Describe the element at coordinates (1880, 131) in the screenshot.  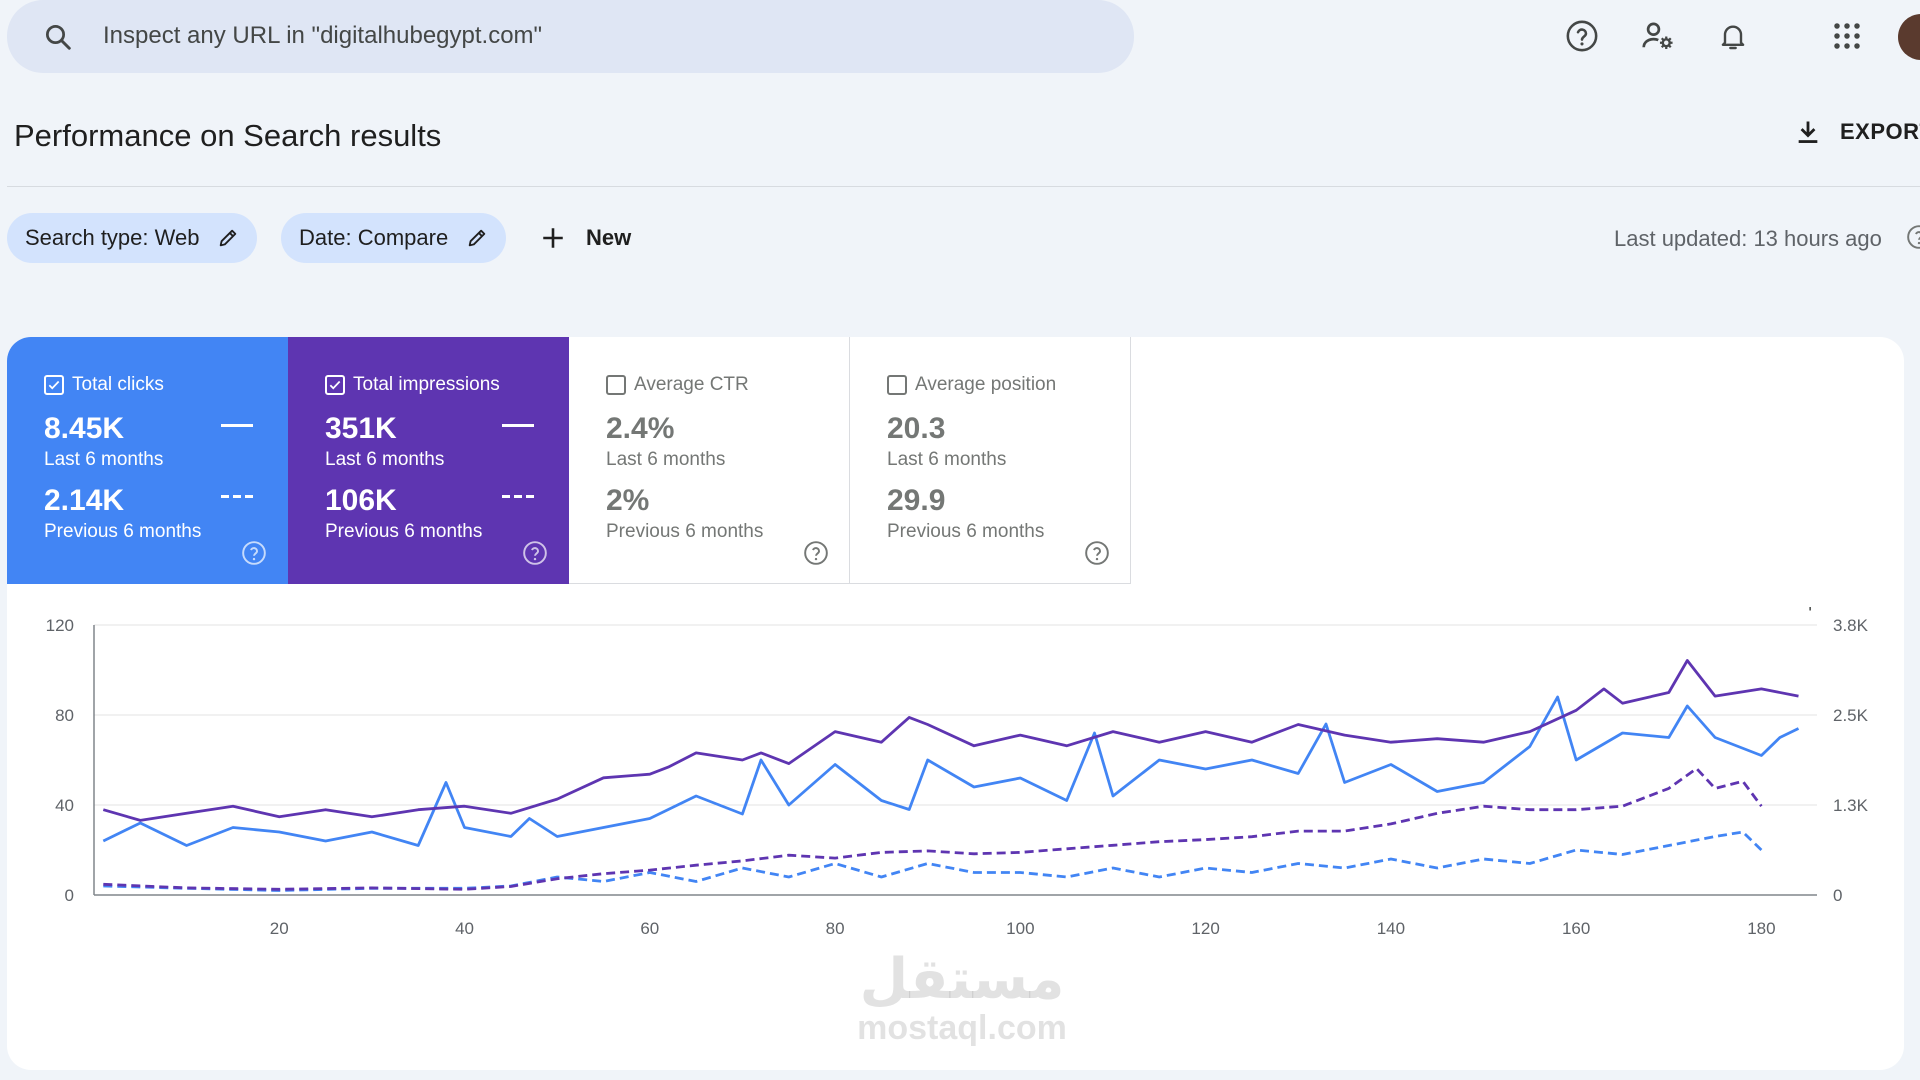
I see `export-label: EXPORT` at that location.